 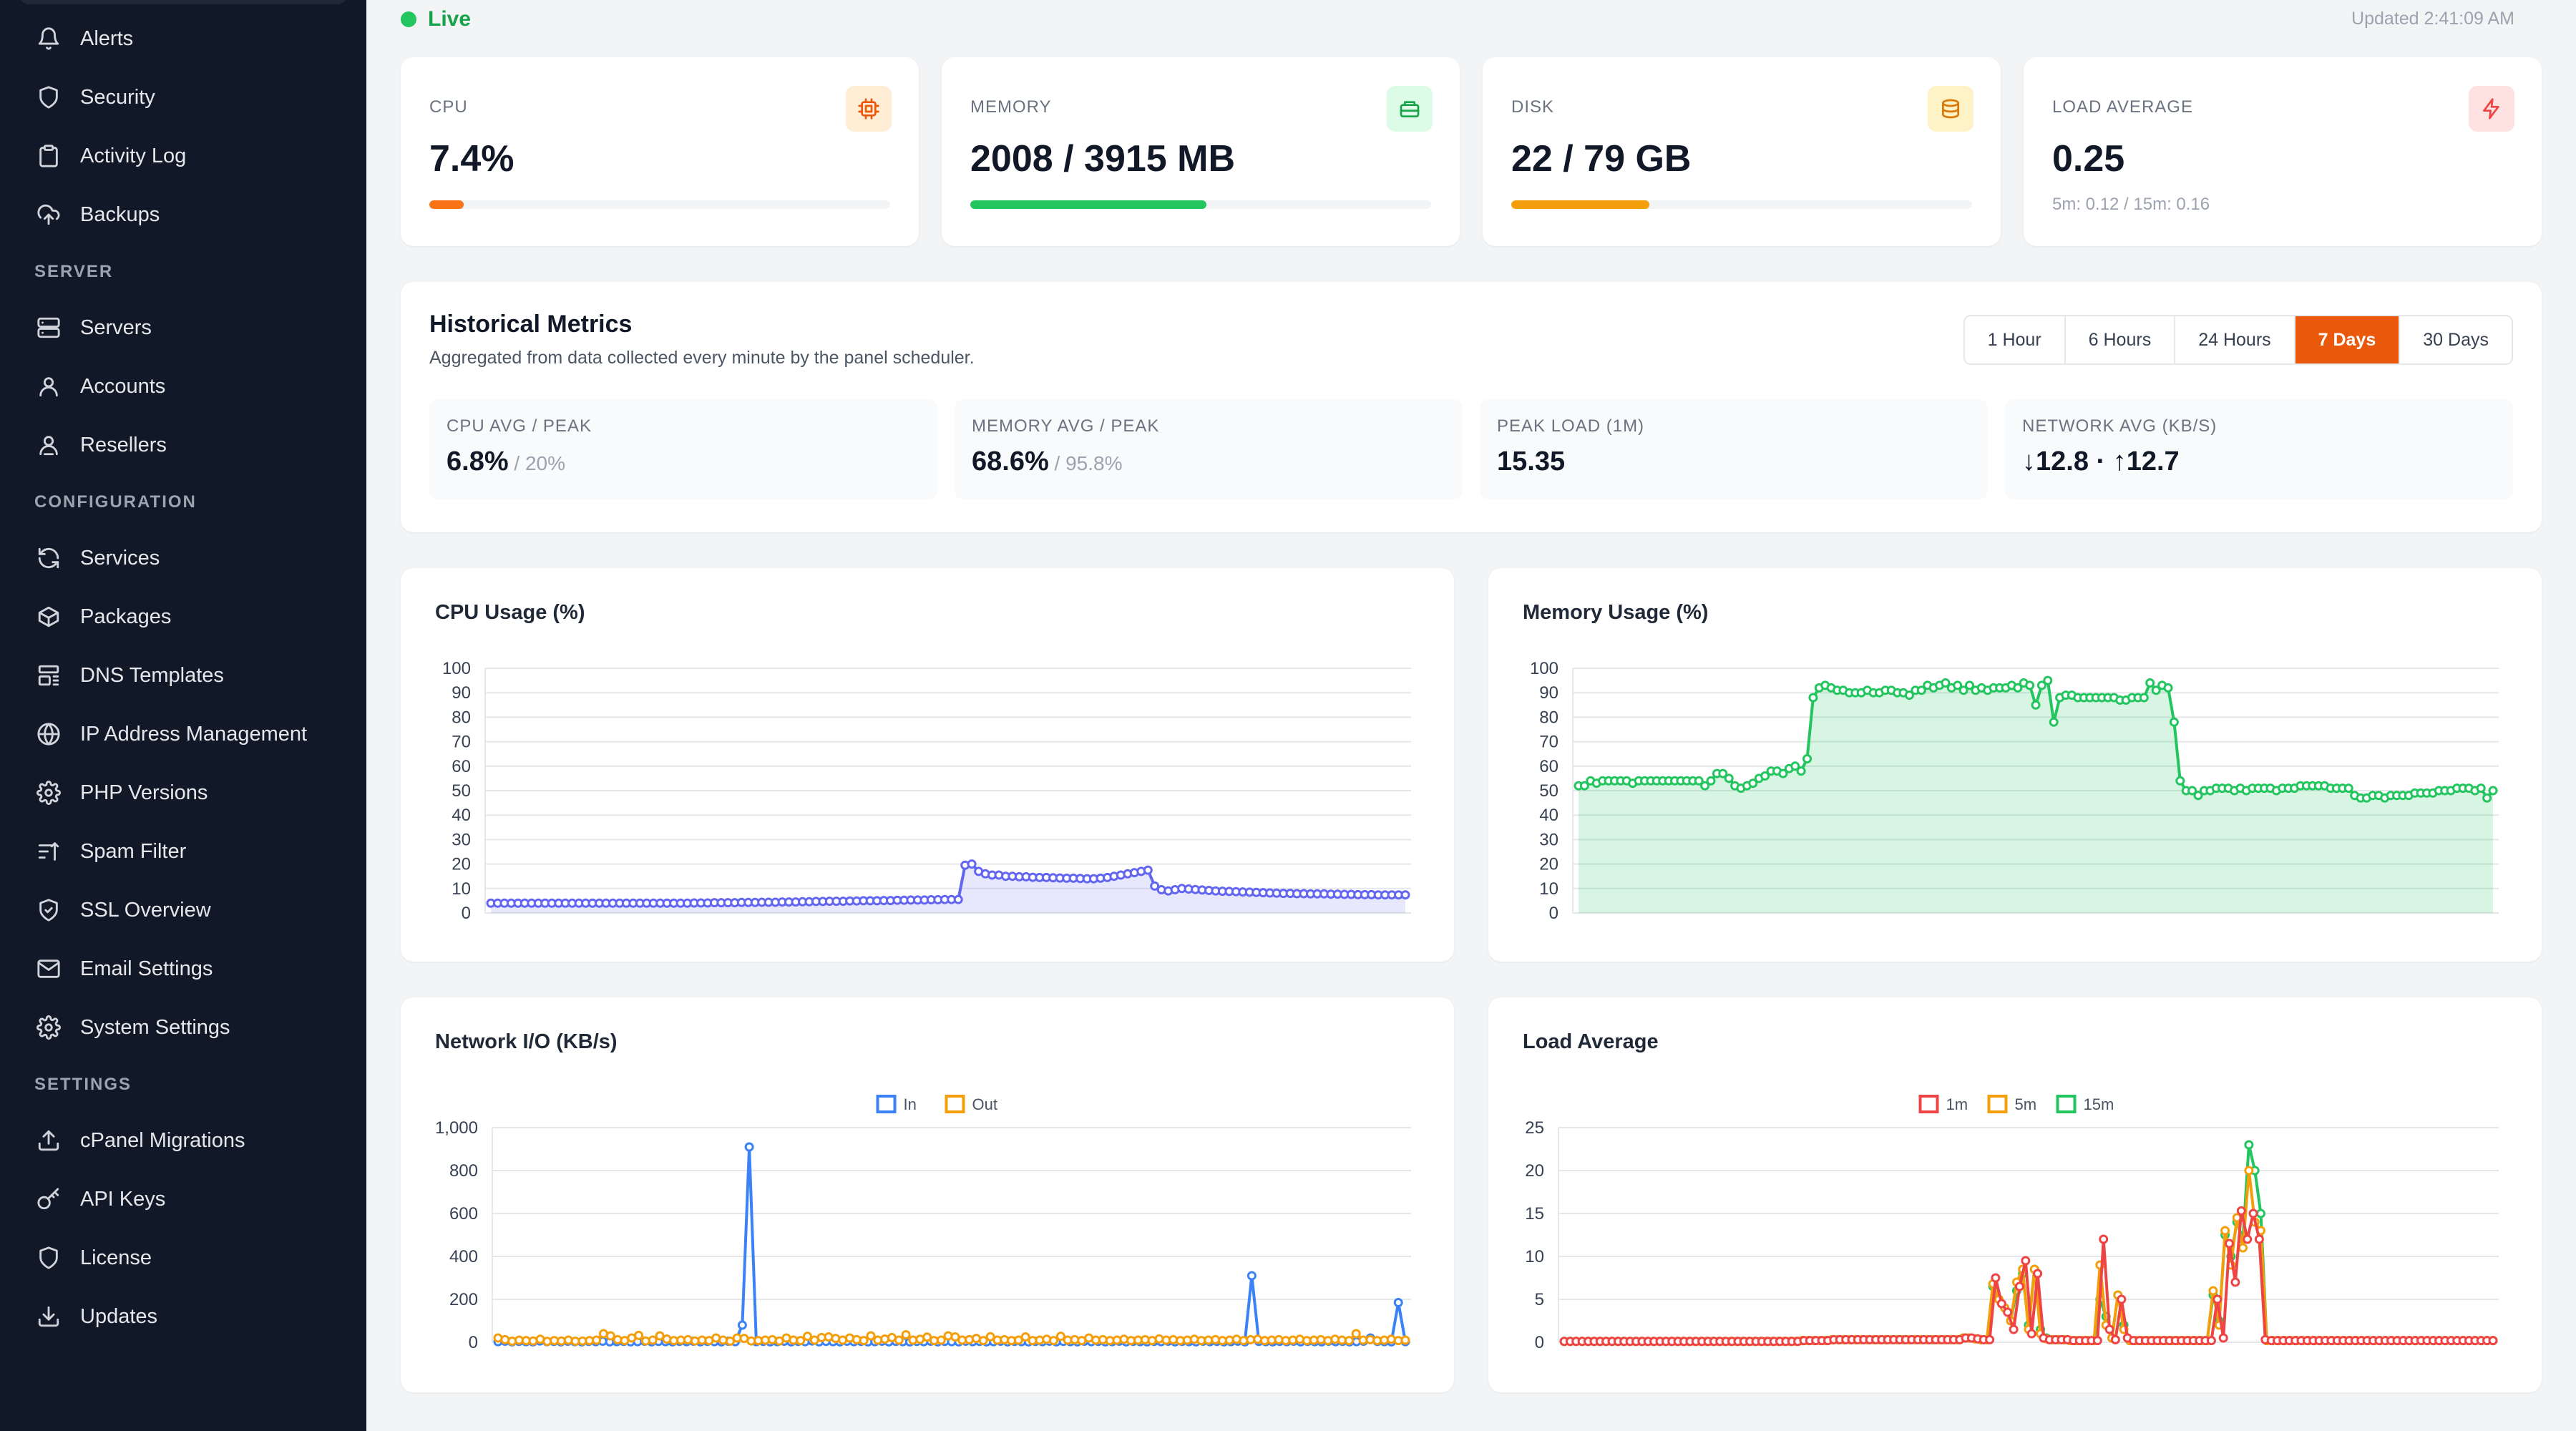 I want to click on filter-icon, so click(x=48, y=851).